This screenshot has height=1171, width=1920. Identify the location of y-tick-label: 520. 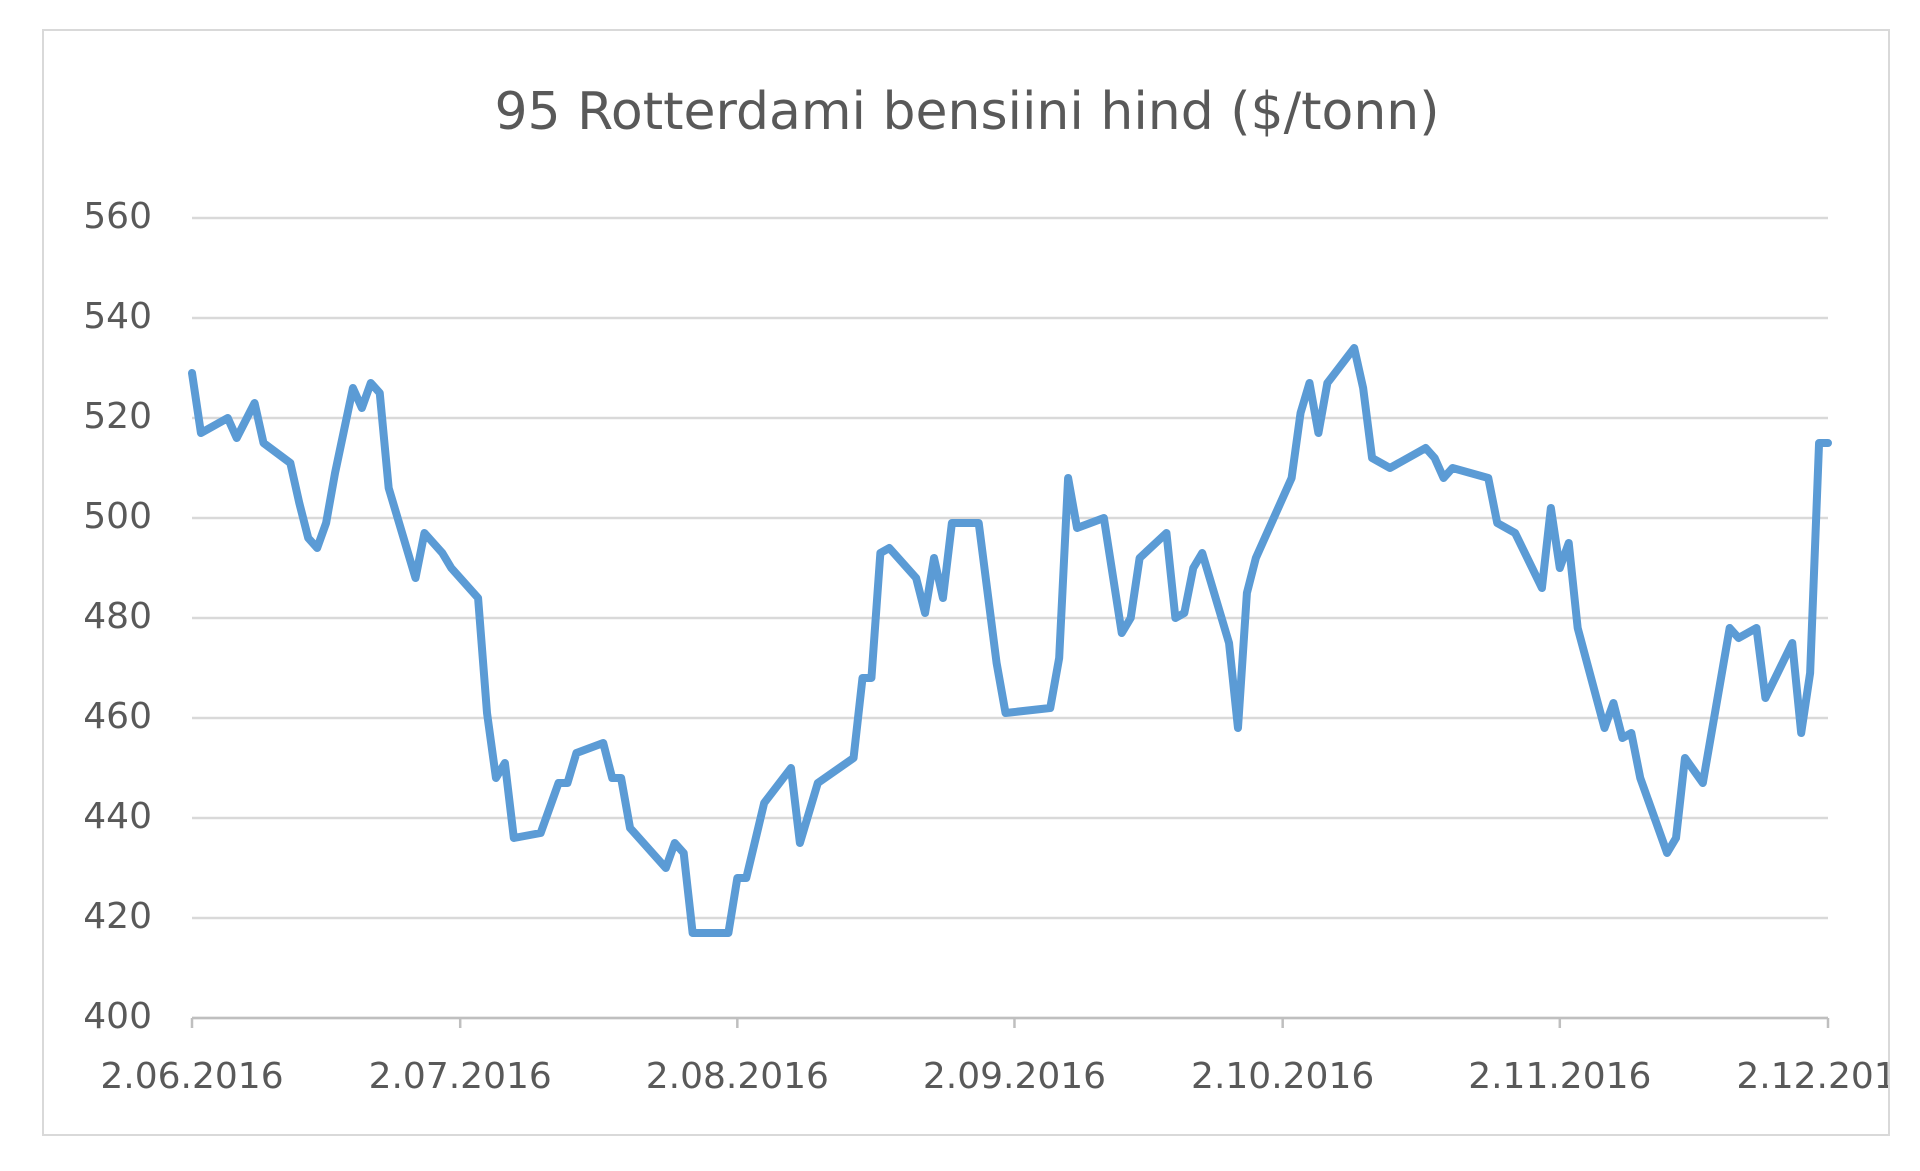
(117, 416).